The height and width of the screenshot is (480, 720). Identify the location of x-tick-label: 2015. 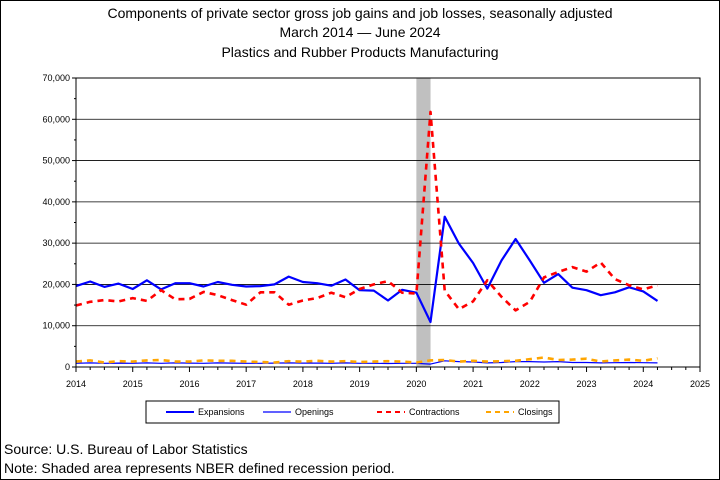
(133, 384).